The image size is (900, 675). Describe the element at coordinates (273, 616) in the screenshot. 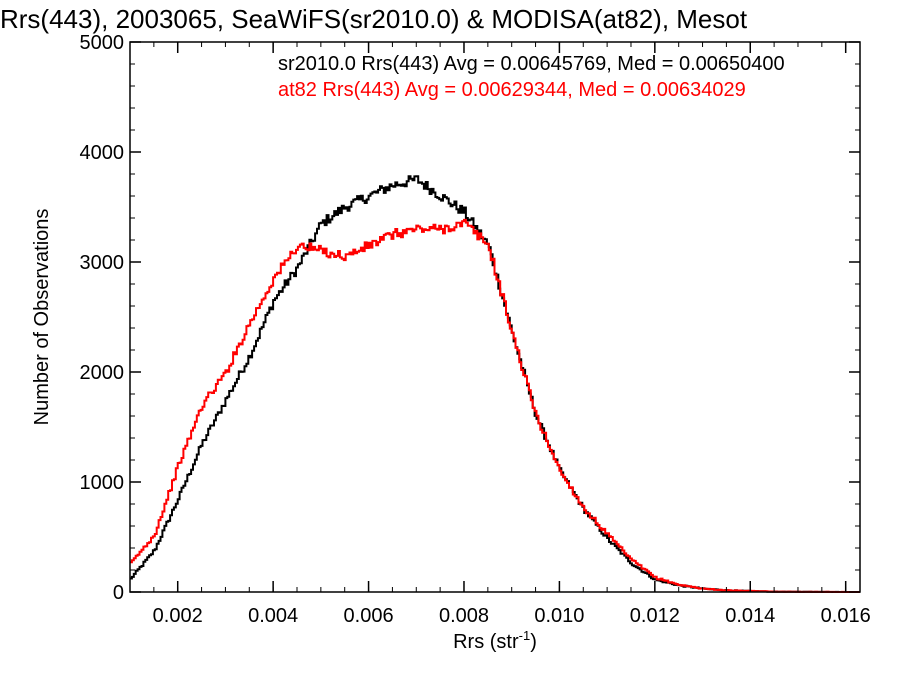

I see `x-tick-label: 0.004` at that location.